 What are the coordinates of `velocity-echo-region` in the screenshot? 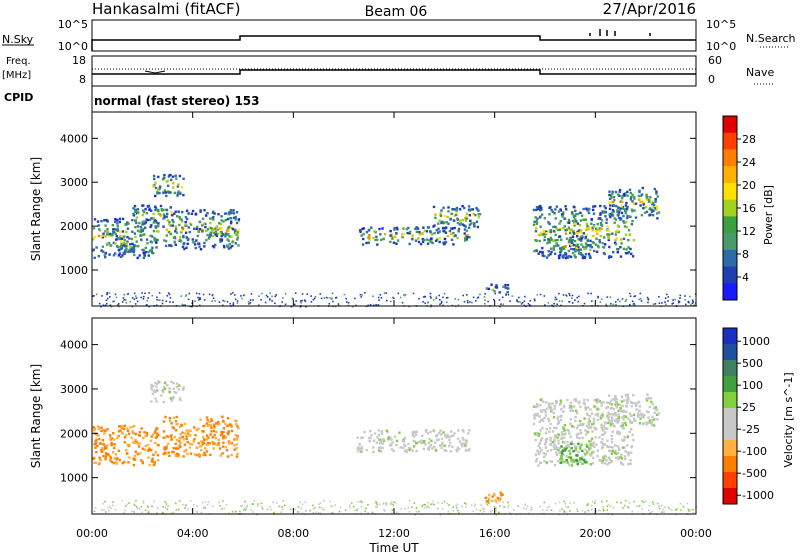 It's located at (201, 436).